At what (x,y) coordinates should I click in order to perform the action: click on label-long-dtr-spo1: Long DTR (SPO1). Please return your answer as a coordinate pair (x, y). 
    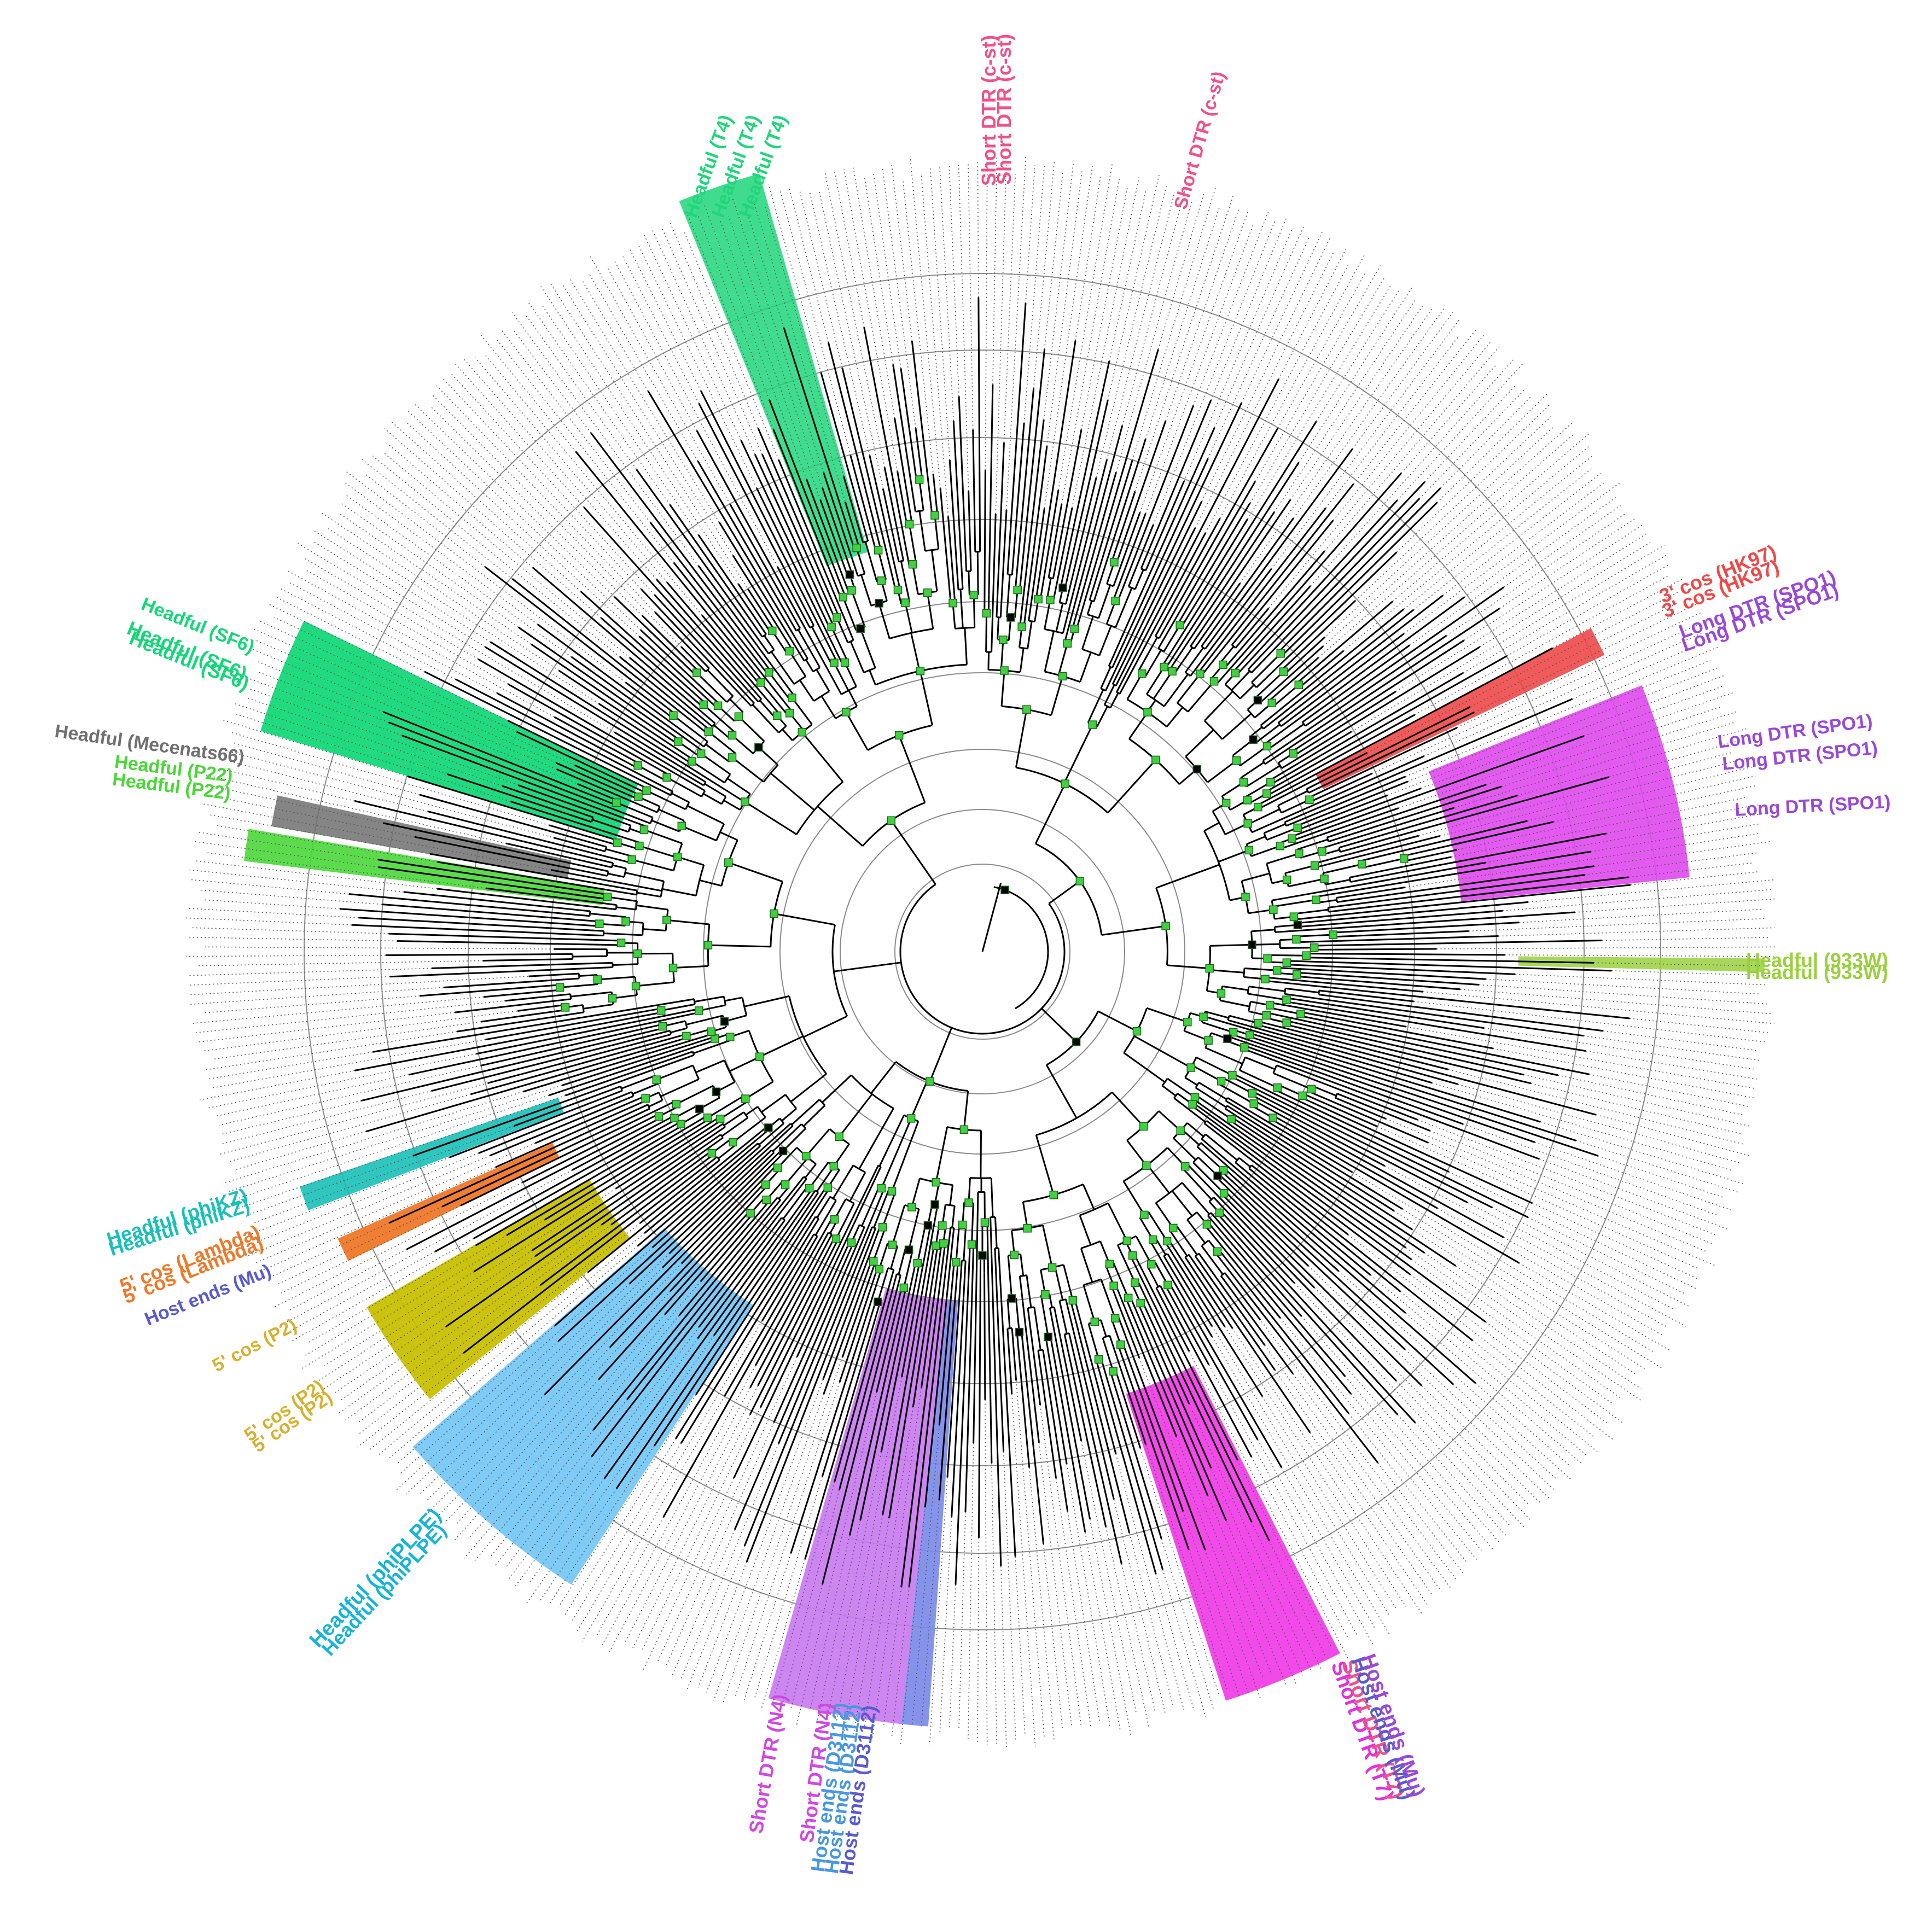
    Looking at the image, I should click on (1812, 805).